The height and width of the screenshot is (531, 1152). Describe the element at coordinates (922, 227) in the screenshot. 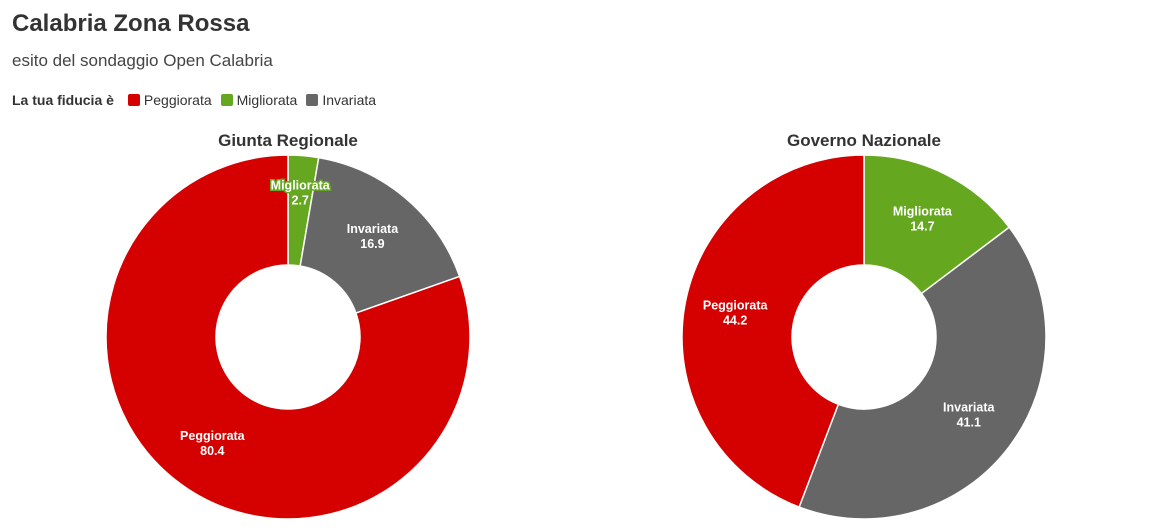

I see `slice-label-value: 14.7` at that location.